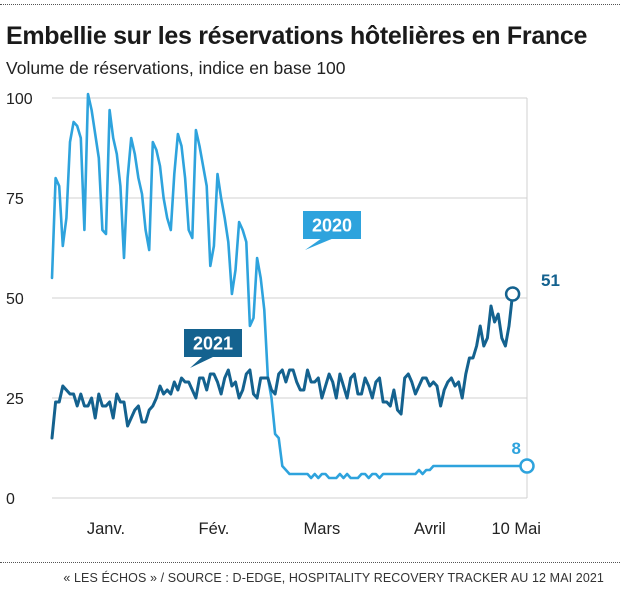 The image size is (620, 590). What do you see at coordinates (430, 529) in the screenshot?
I see `x-tick-label: Avril` at bounding box center [430, 529].